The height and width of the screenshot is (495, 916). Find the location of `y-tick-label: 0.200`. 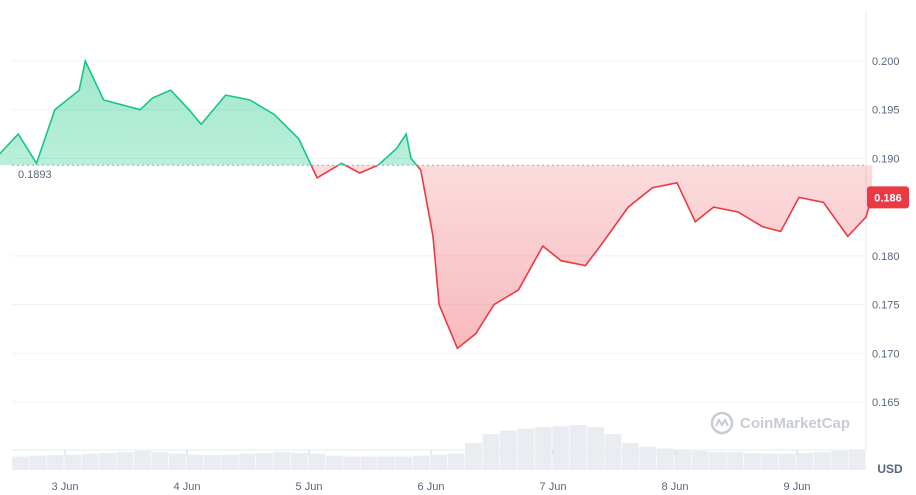

y-tick-label: 0.200 is located at coordinates (886, 62).